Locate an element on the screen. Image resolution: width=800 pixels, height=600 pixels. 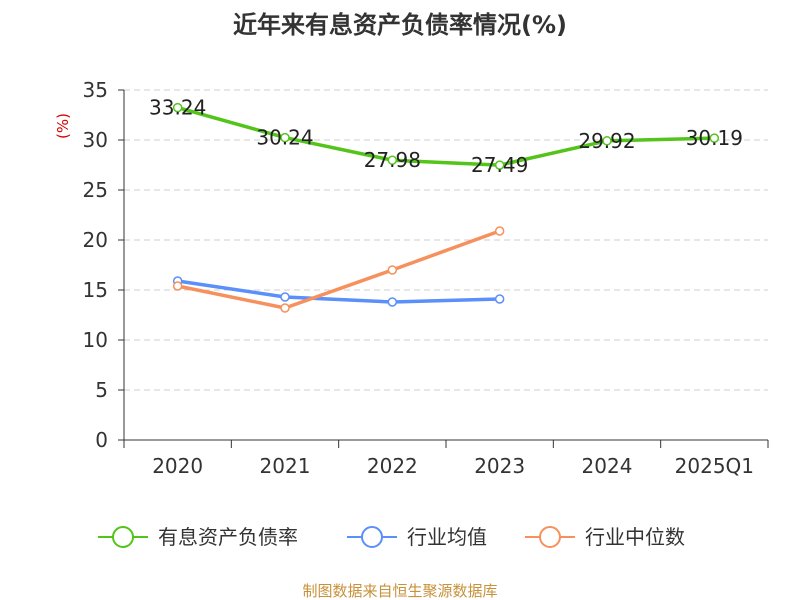
y-tick-label: 25 is located at coordinates (95, 190).